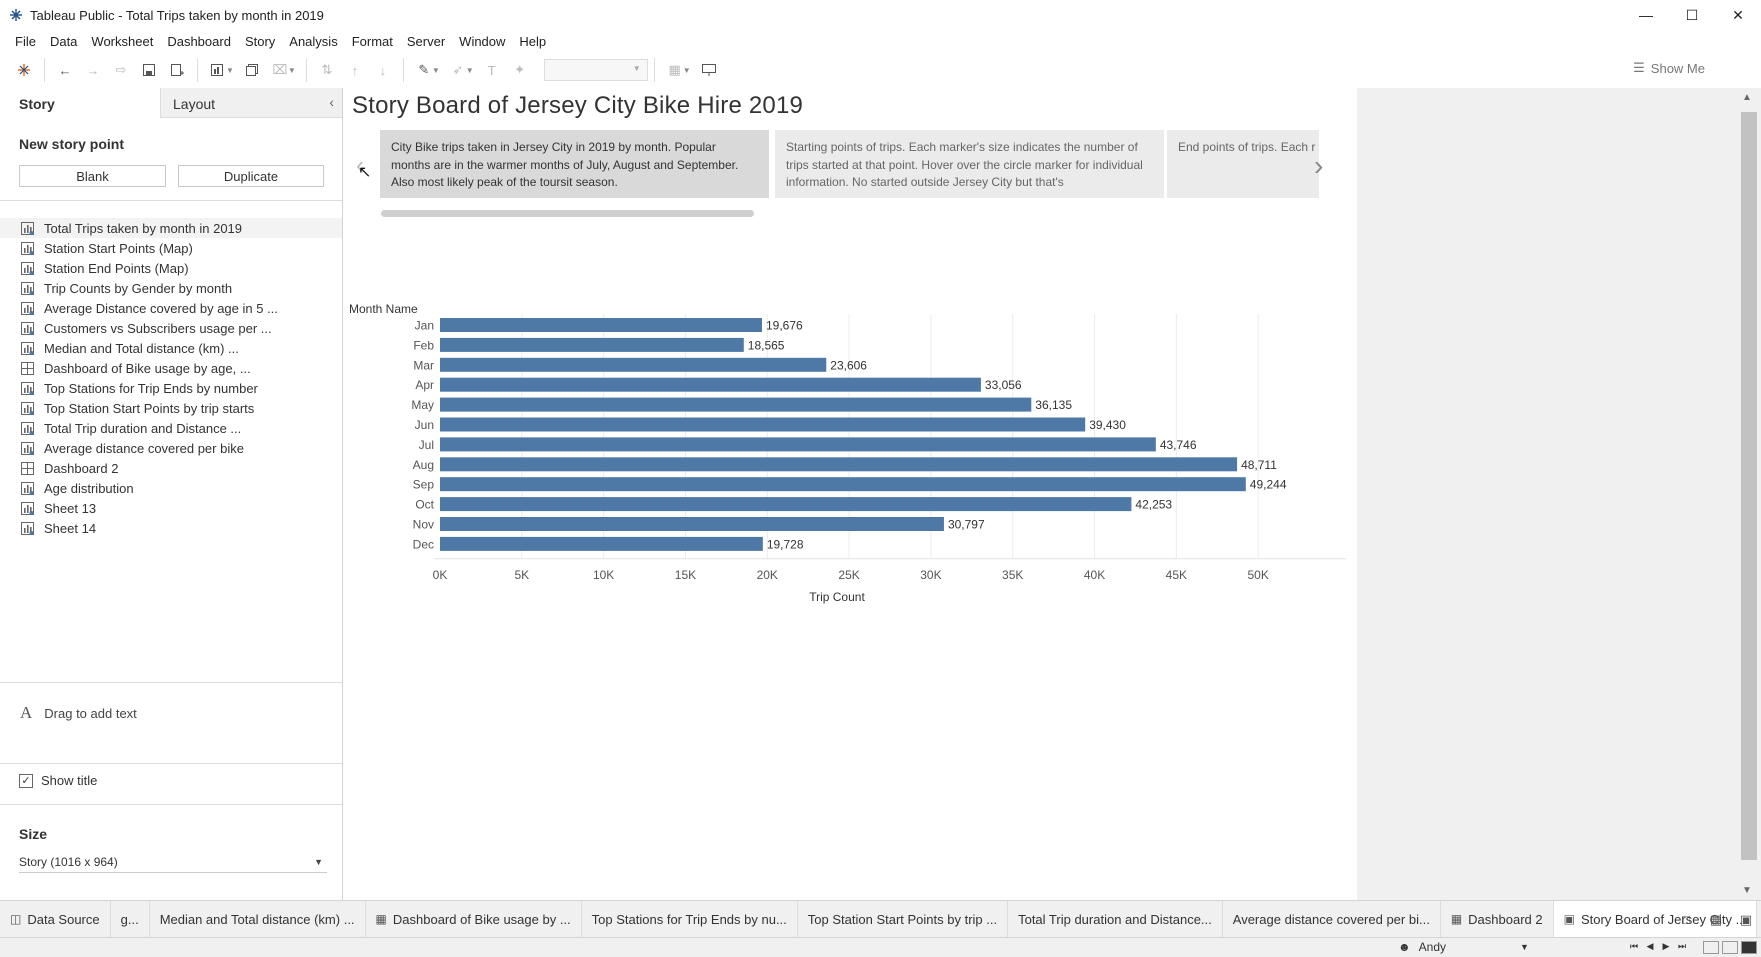  What do you see at coordinates (171, 508) in the screenshot?
I see `sheet-list-item: Sheet 13` at bounding box center [171, 508].